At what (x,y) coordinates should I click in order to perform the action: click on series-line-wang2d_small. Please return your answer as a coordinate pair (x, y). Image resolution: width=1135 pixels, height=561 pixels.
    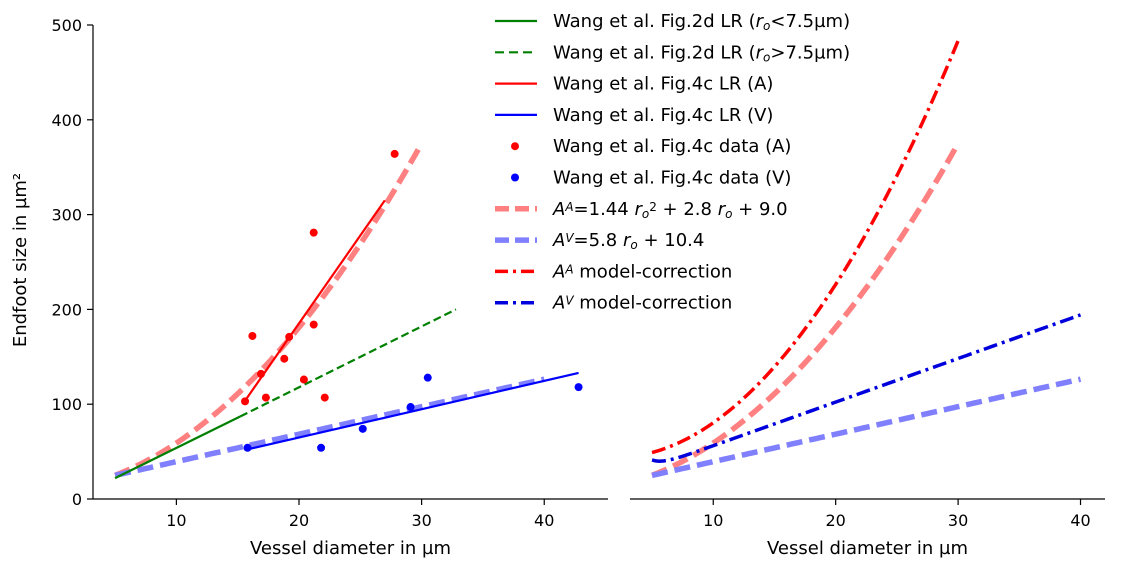
    Looking at the image, I should click on (177, 447).